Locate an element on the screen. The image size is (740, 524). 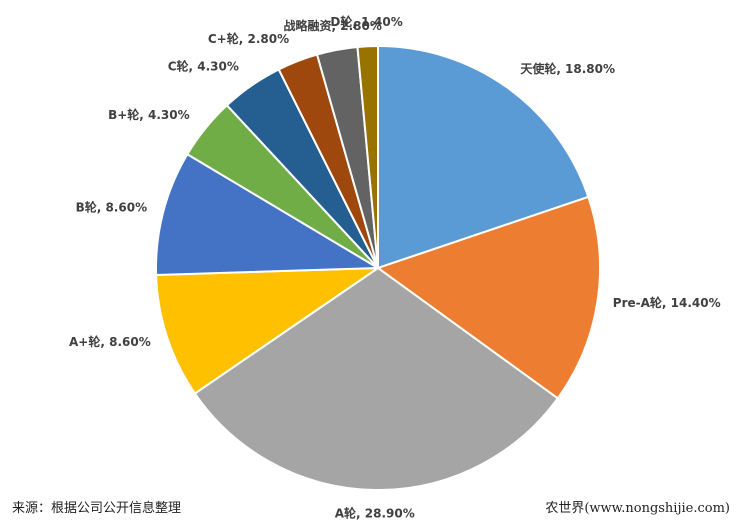
data-label: A轮, 28.90% is located at coordinates (375, 512).